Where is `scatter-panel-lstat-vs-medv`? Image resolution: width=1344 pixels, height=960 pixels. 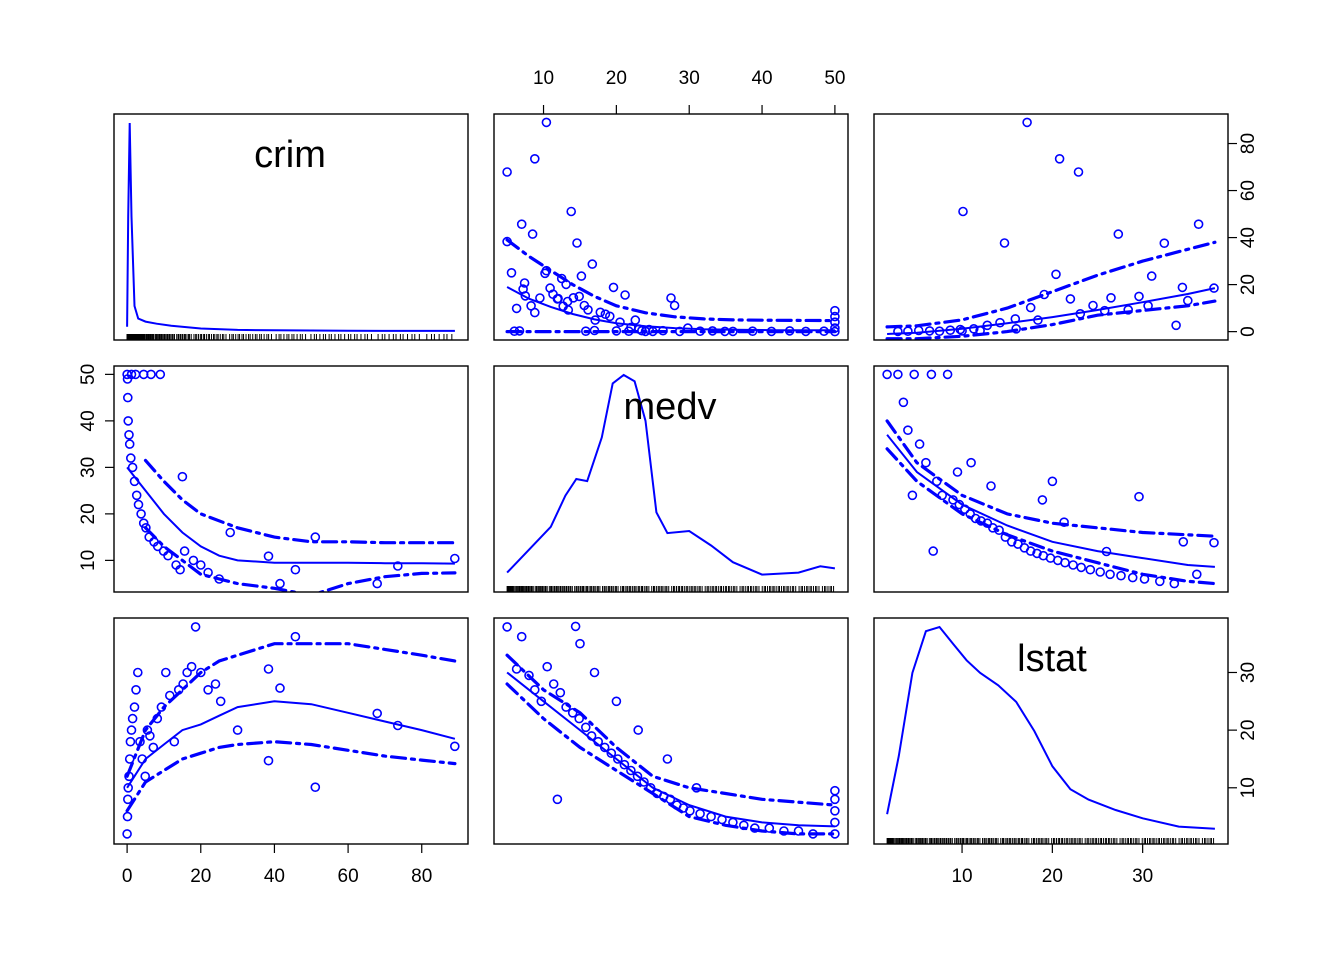 scatter-panel-lstat-vs-medv is located at coordinates (671, 730).